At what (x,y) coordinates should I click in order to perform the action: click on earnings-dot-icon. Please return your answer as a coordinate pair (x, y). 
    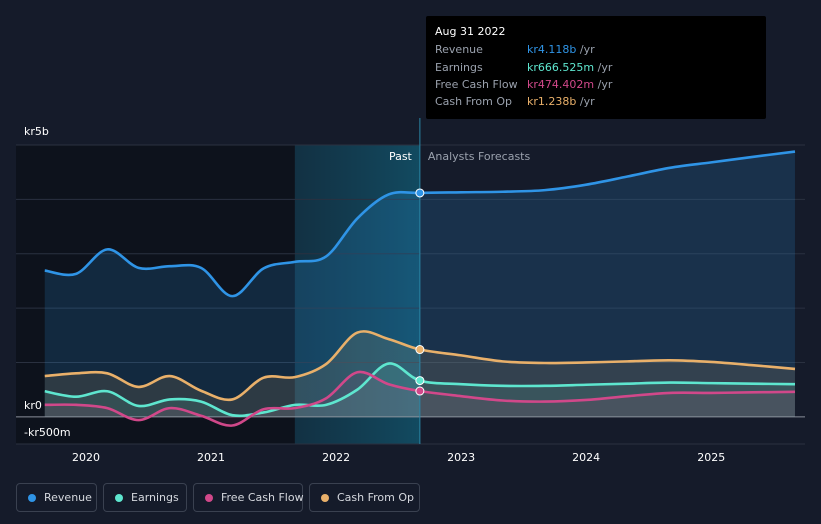
    Looking at the image, I should click on (119, 498).